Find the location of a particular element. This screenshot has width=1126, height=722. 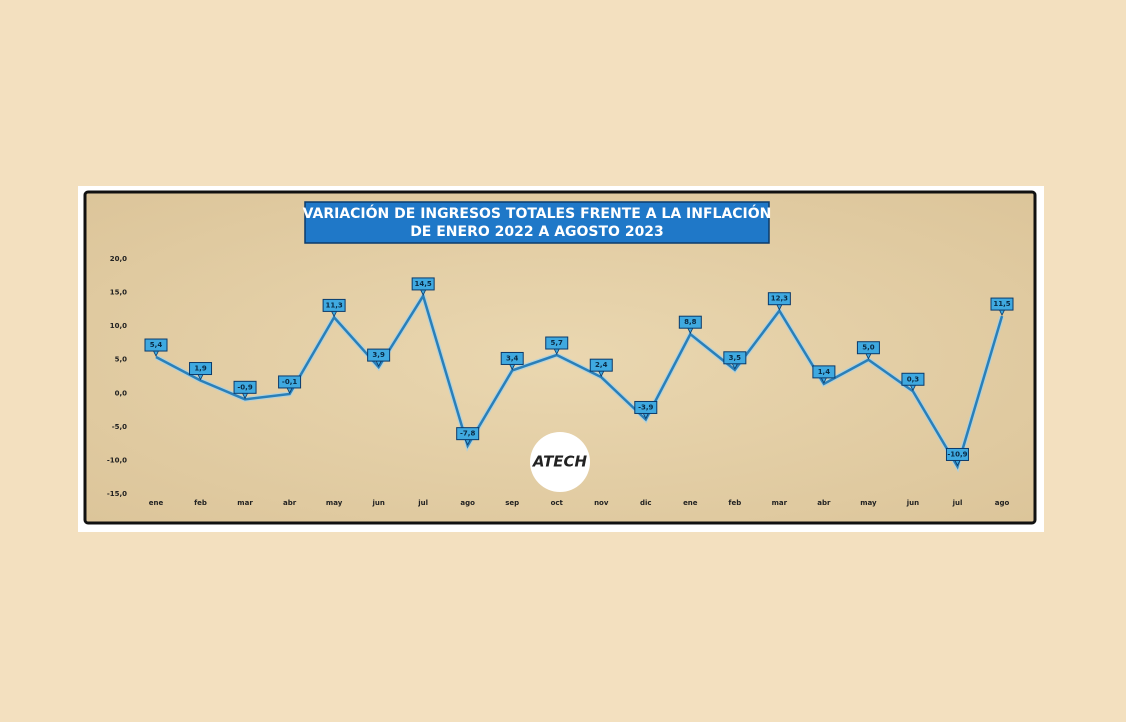

data-label: 1,4 is located at coordinates (824, 372).